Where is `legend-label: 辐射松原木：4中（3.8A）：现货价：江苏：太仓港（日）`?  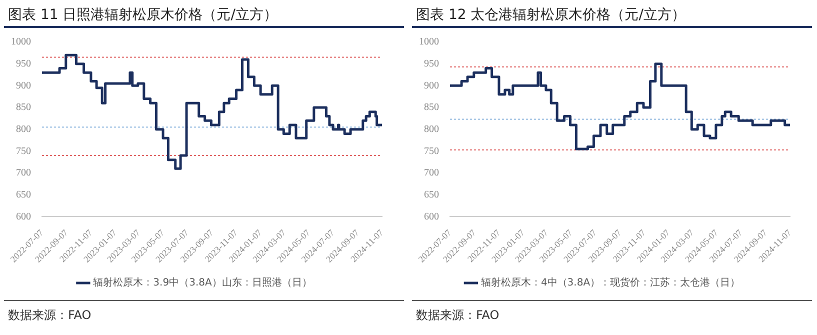
legend-label: 辐射松原木：4中（3.8A）：现货价：江苏：太仓港（日） is located at coordinates (610, 282).